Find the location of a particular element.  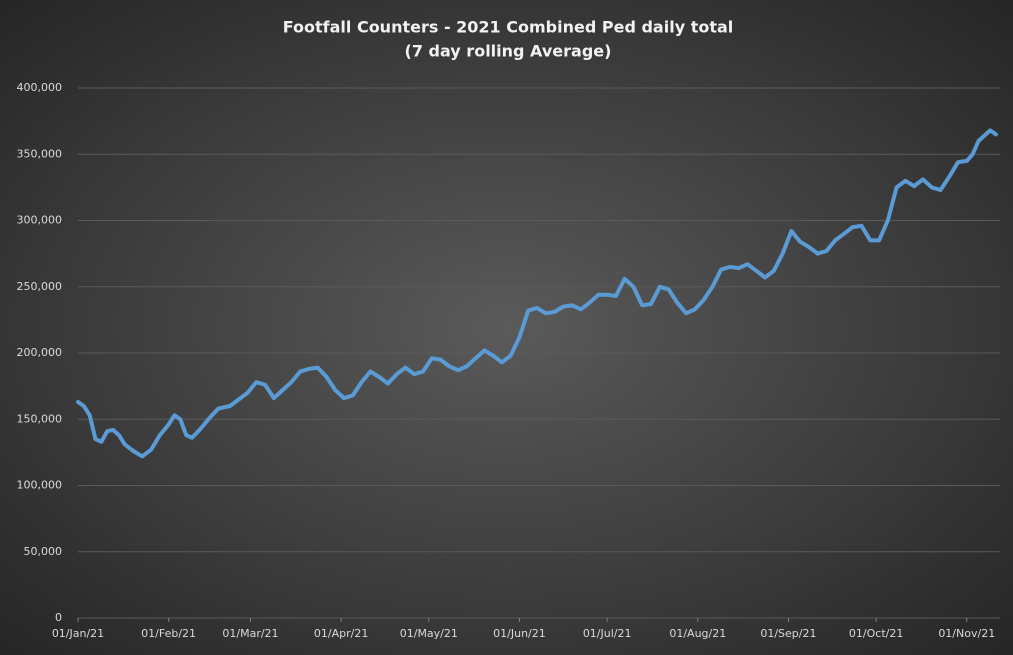

x-tick-label: 01/May/21 is located at coordinates (429, 633).